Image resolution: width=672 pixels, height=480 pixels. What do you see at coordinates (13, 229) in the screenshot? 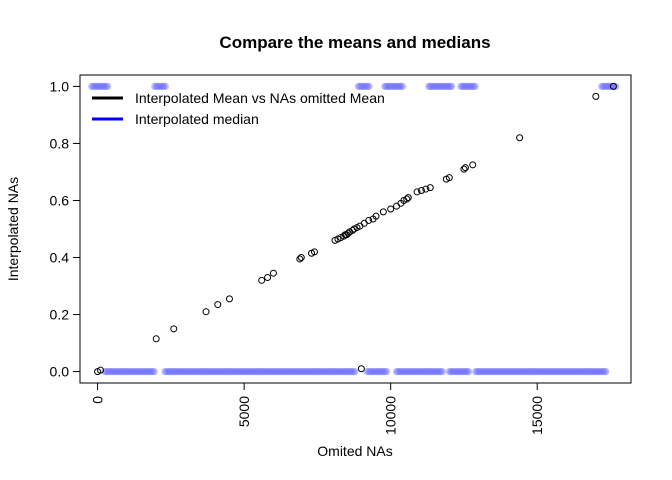
I see `y-axis-label: Interpolated NAs` at bounding box center [13, 229].